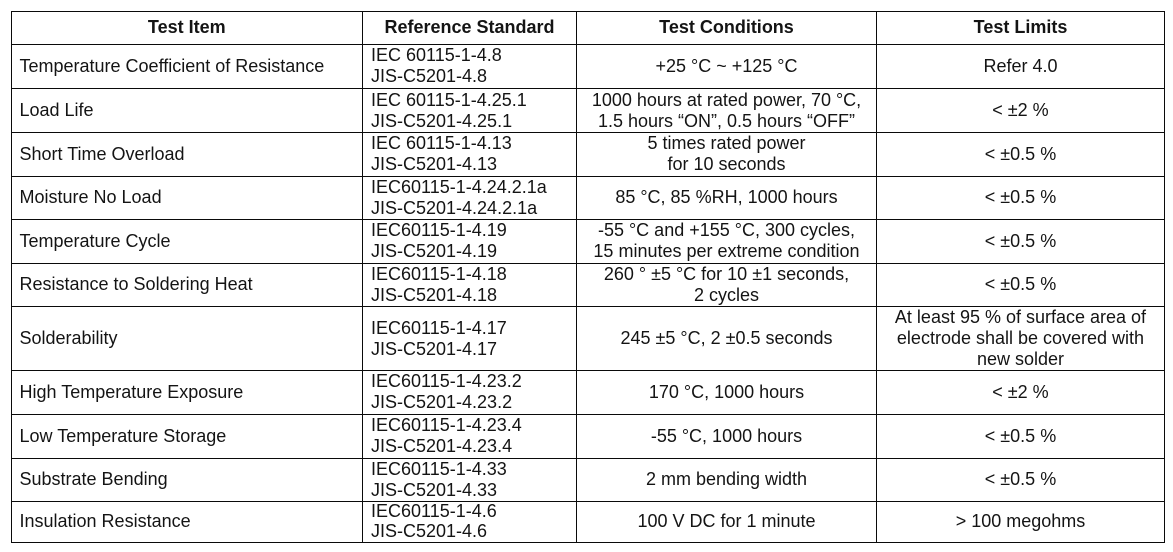  I want to click on cell-reference-standard: IEC60115-1-4.18 JIS-C5201-4.18, so click(470, 285).